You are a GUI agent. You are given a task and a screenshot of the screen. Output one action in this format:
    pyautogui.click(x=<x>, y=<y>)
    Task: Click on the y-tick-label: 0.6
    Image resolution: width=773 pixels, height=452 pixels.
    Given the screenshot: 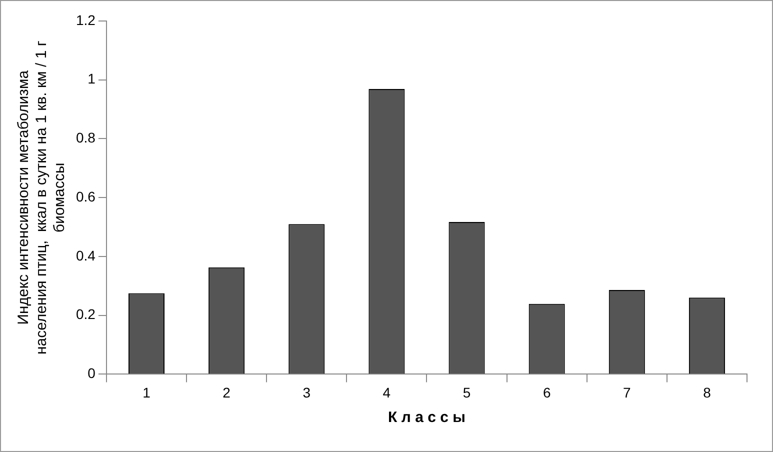 What is the action you would take?
    pyautogui.click(x=86, y=196)
    